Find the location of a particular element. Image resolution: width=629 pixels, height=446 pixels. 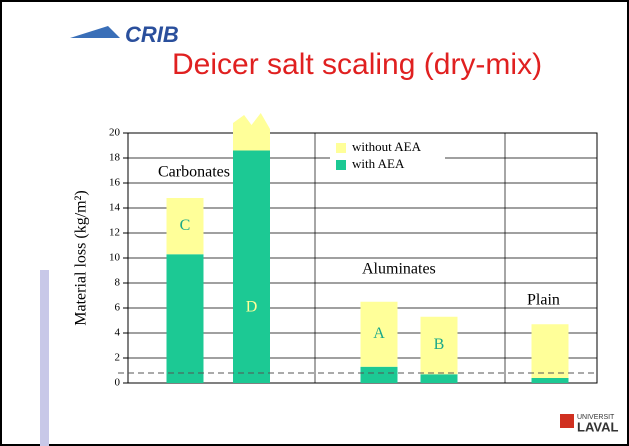

legend-label: without AEA is located at coordinates (387, 146).